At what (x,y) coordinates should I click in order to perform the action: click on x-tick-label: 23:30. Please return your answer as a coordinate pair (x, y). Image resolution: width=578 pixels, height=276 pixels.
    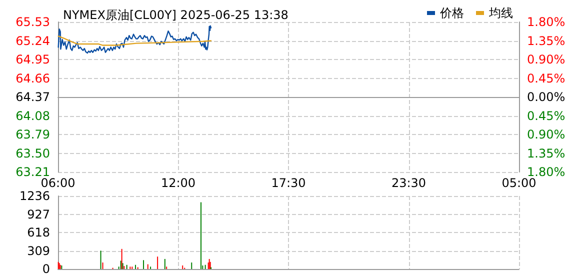
    Looking at the image, I should click on (408, 183).